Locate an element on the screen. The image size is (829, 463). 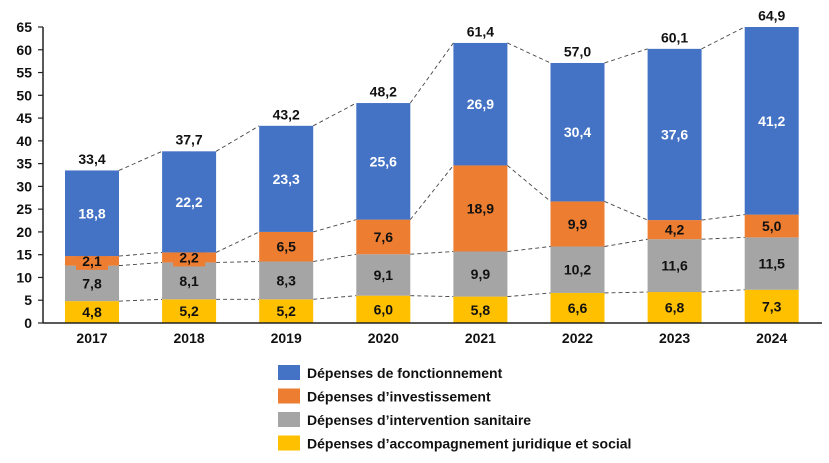
y-tick-label: 40 is located at coordinates (24, 141).